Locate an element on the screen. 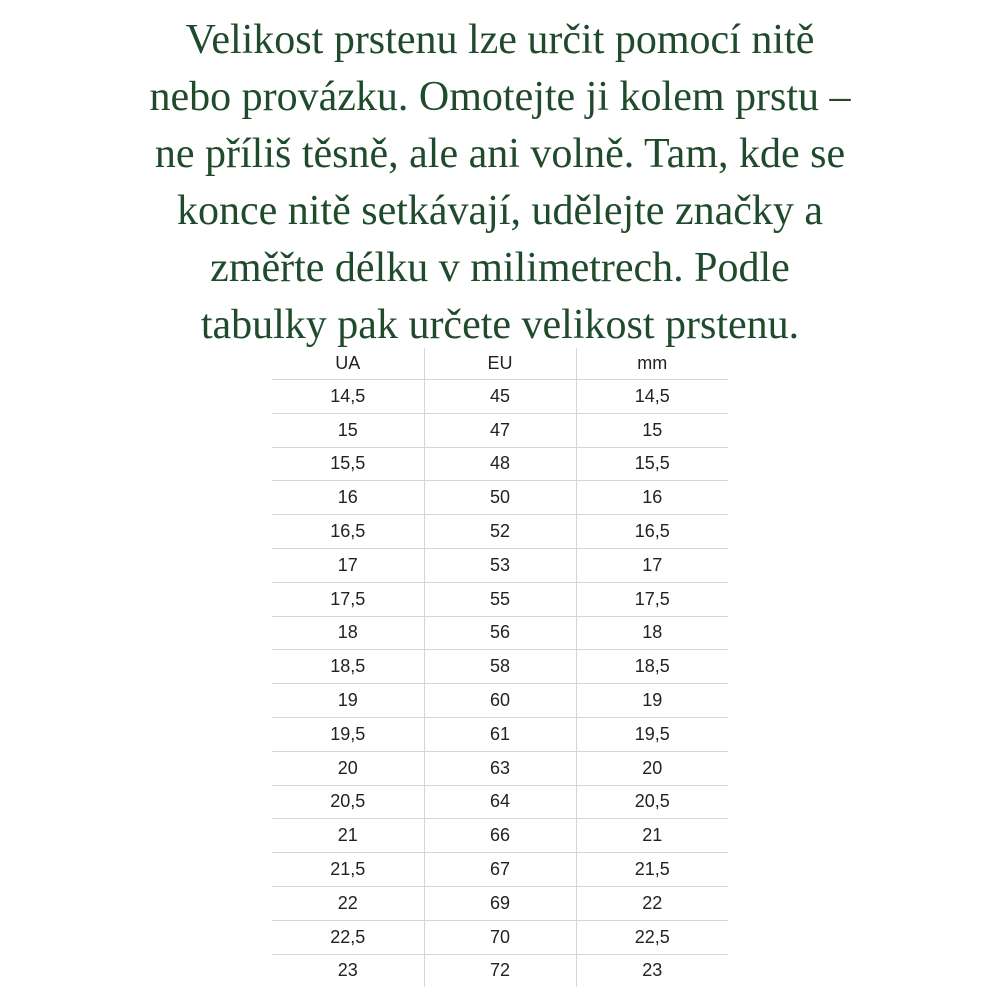  table-row: 17 53 17 is located at coordinates (500, 565).